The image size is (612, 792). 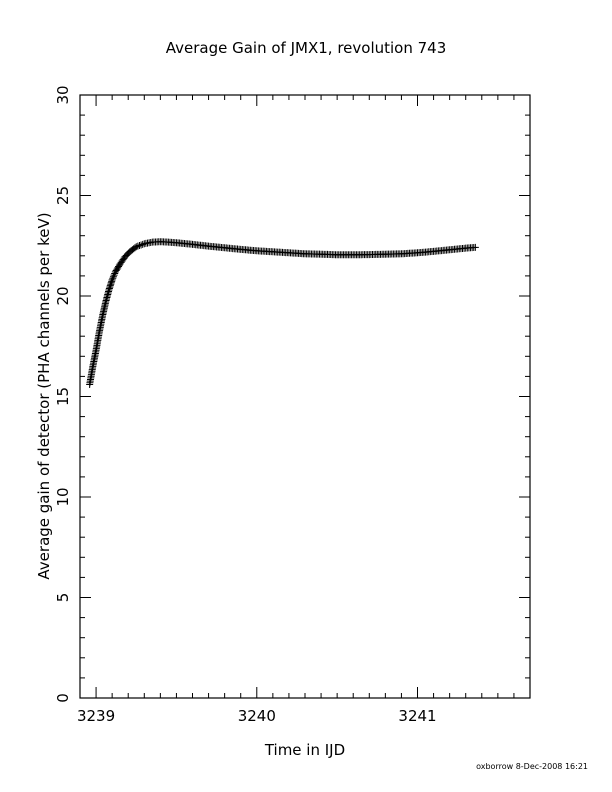 I want to click on y-tick-label: 0, so click(x=63, y=698).